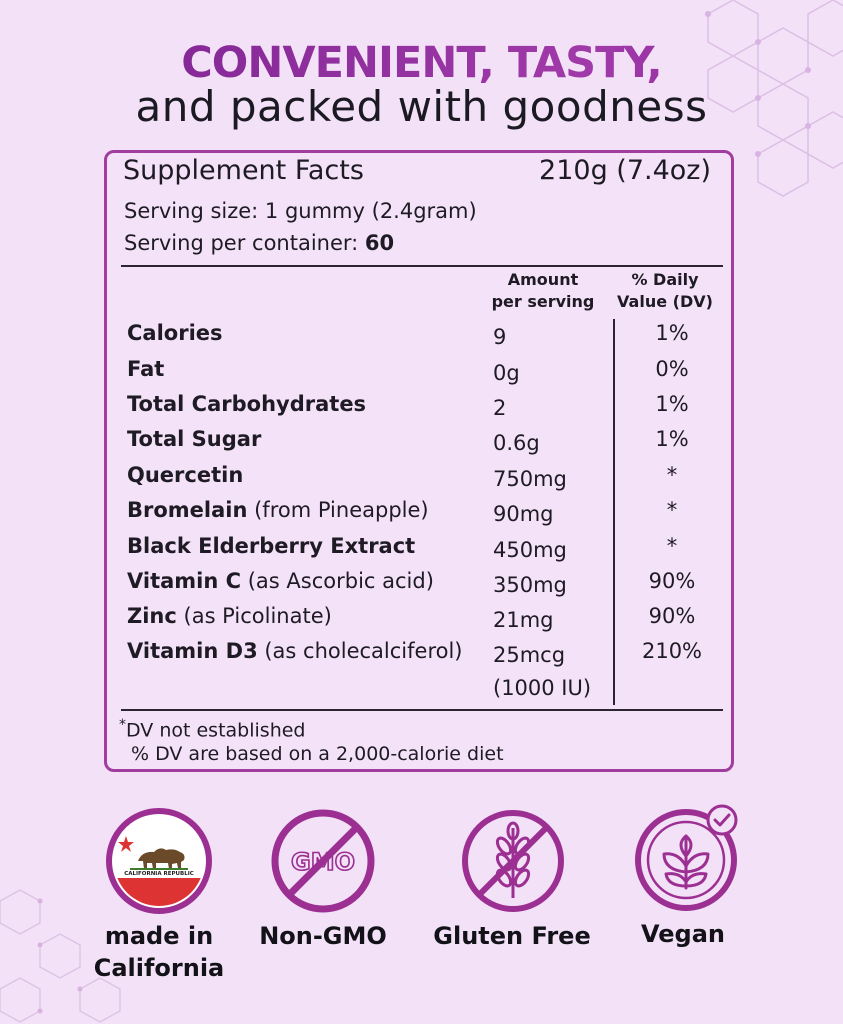 The height and width of the screenshot is (1024, 843). What do you see at coordinates (665, 279) in the screenshot?
I see `column-header-dv-line1: % Daily` at bounding box center [665, 279].